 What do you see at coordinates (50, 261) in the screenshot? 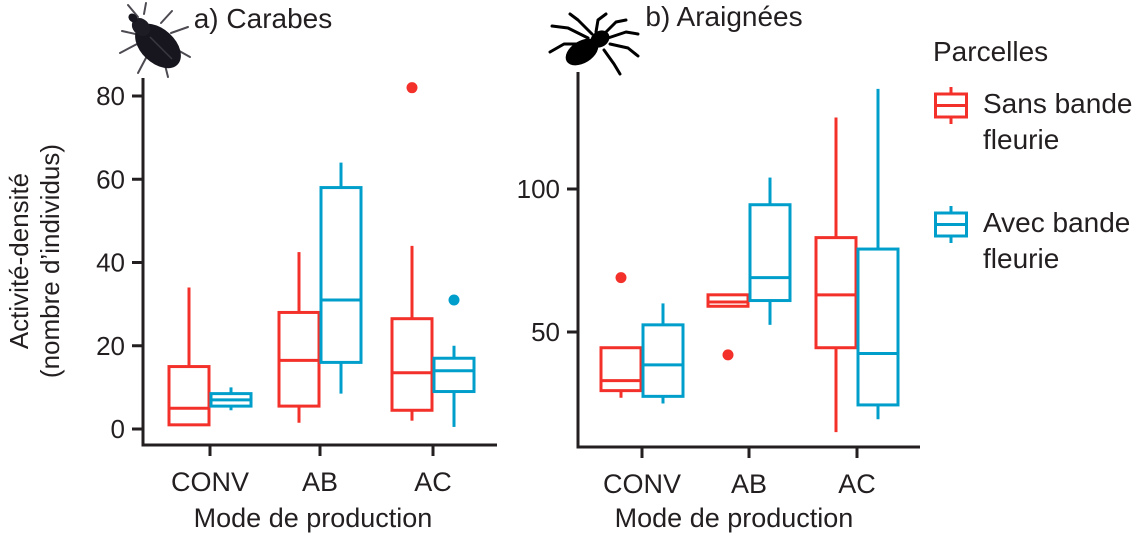
I see `y-axis-label-line2: (nombre d’individus)` at bounding box center [50, 261].